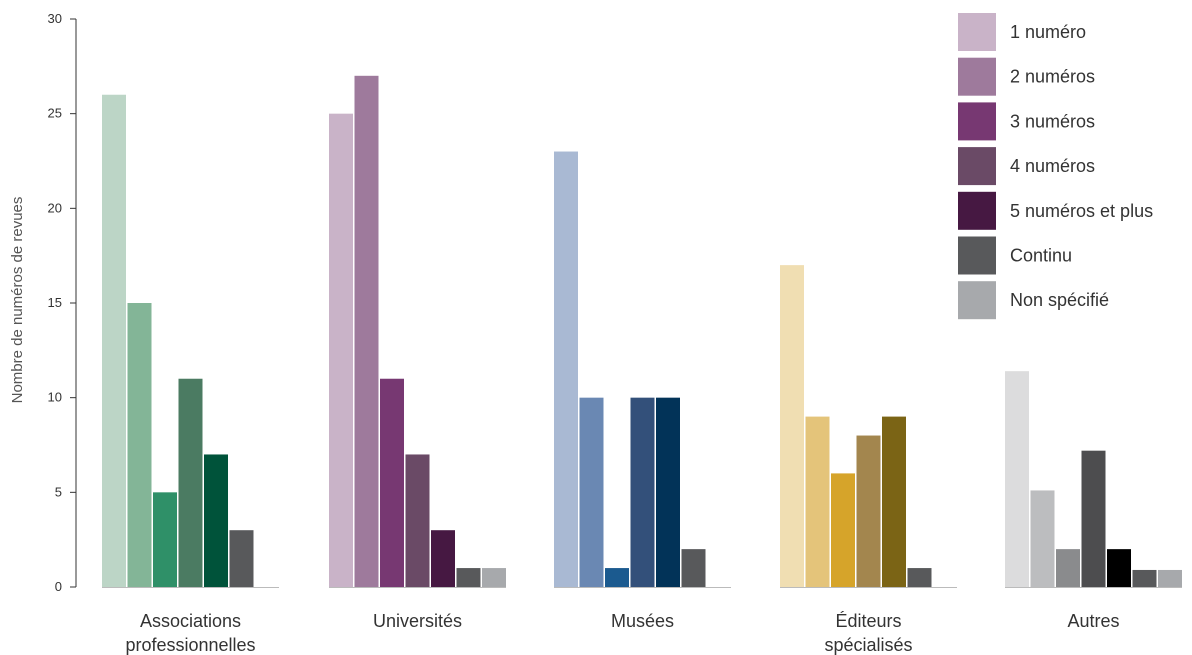 This screenshot has height=655, width=1192. I want to click on category-label: Universités, so click(417, 621).